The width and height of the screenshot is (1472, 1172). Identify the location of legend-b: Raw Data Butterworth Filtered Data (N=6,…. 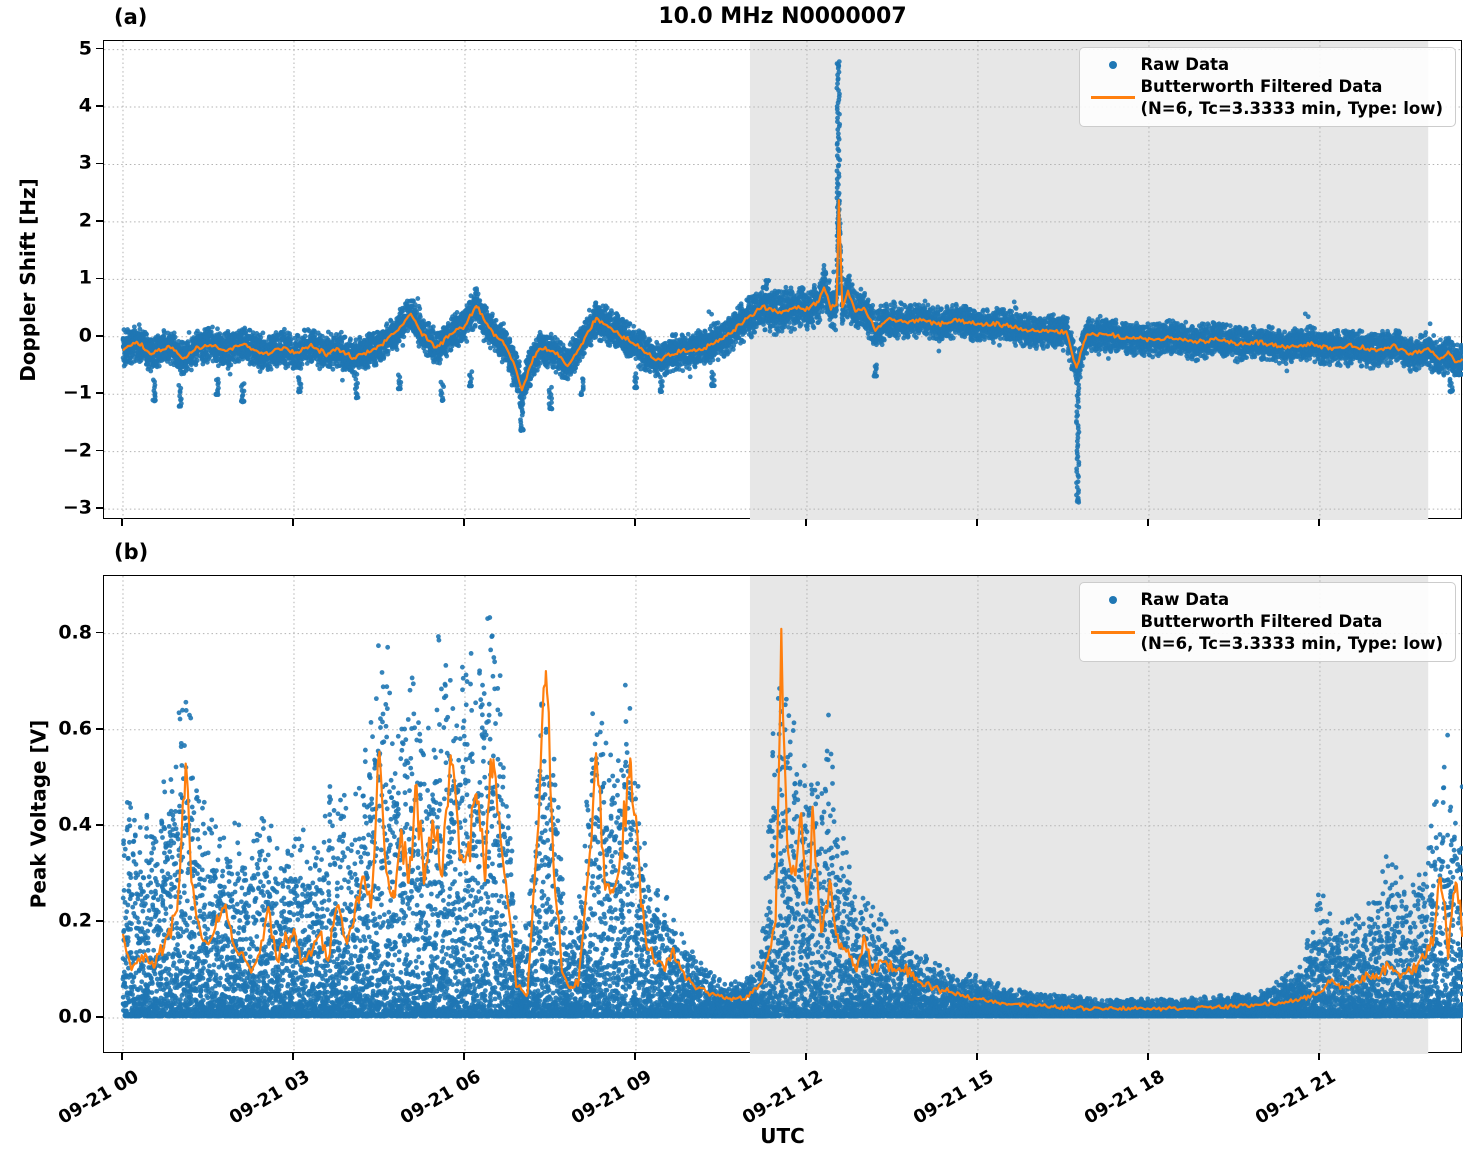
(1267, 622).